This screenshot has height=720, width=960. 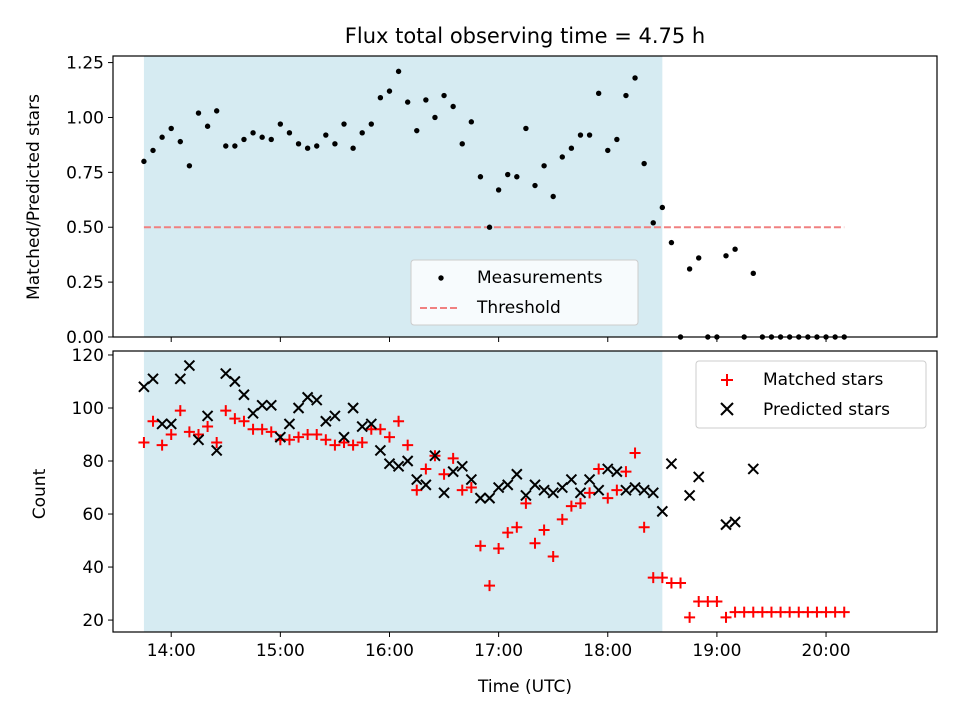 I want to click on y-tick-label: 0.75, so click(x=85, y=173).